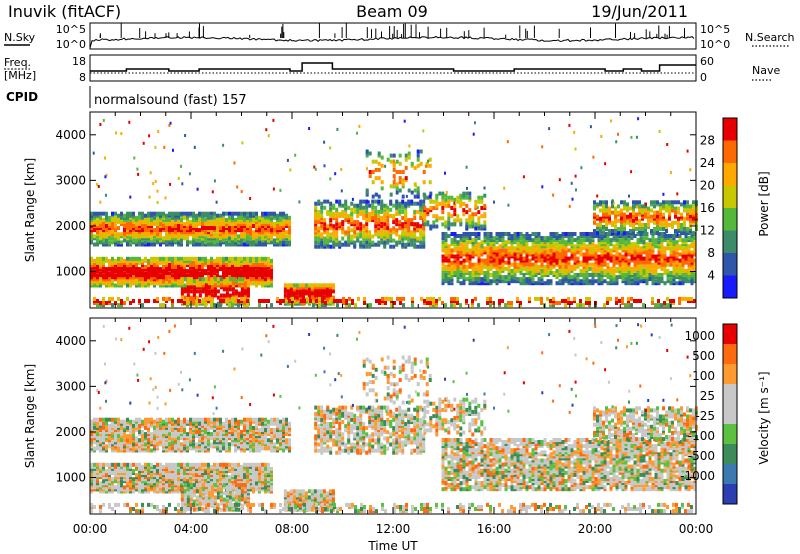 This screenshot has width=800, height=554. Describe the element at coordinates (707, 186) in the screenshot. I see `colorbar-tick-label: 20` at that location.